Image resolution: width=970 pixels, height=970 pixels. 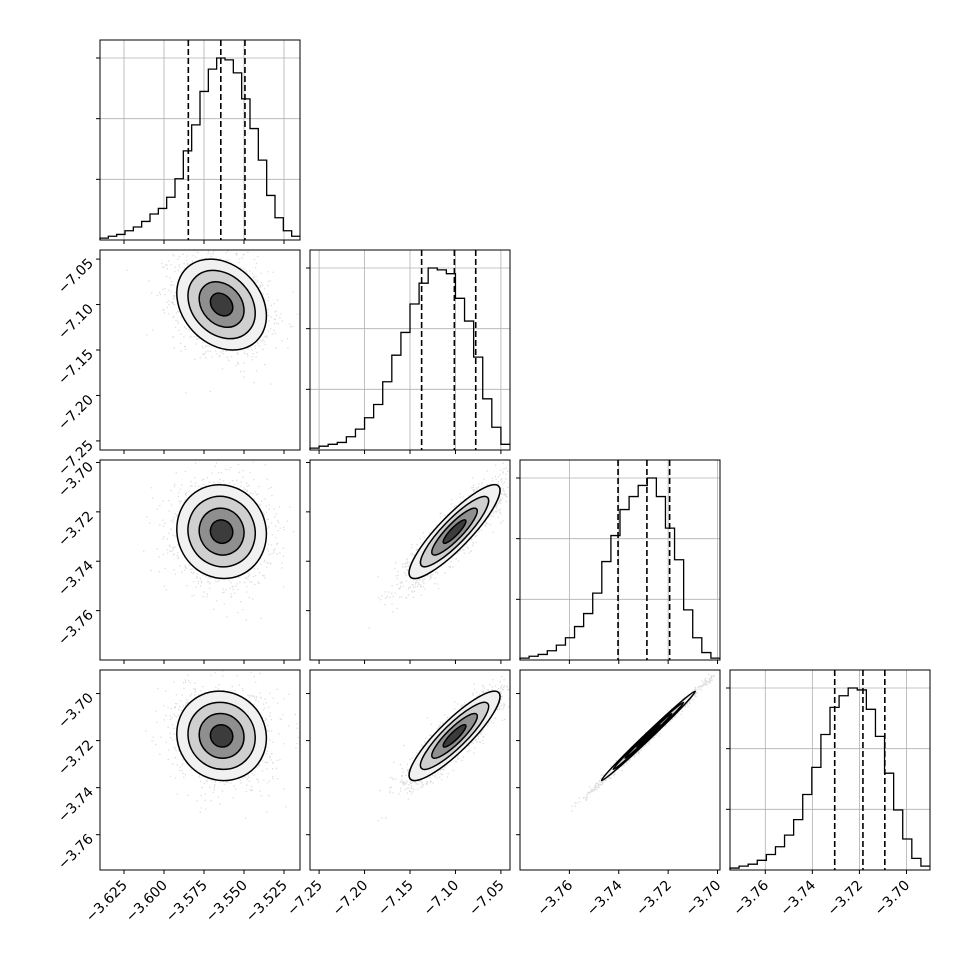 What do you see at coordinates (267, 902) in the screenshot?
I see `x-tick-label: −3.525` at bounding box center [267, 902].